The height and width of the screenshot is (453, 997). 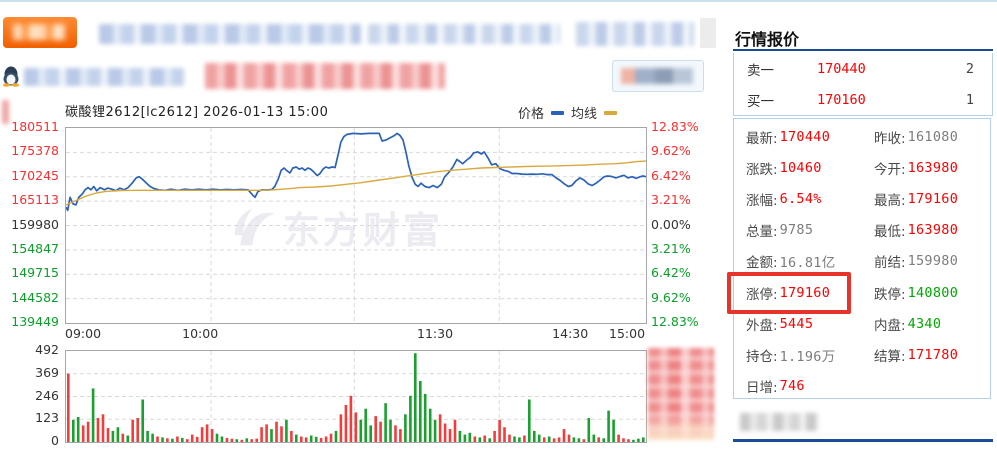 I want to click on field-label: 昨收:, so click(x=890, y=138).